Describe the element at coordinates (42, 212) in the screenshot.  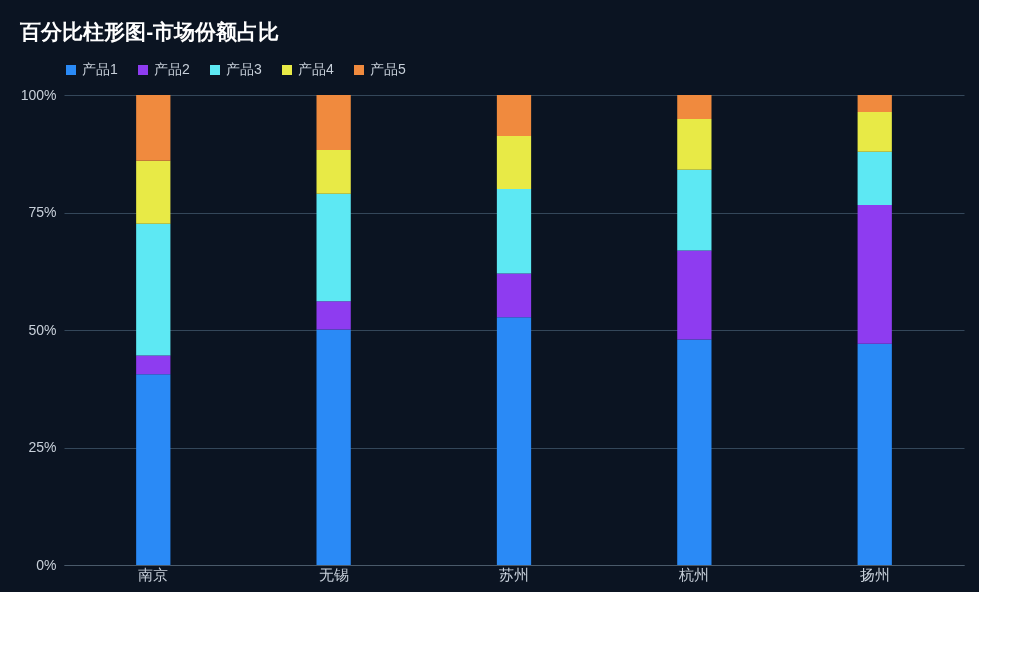
I see `y-tick-label: 75%` at that location.